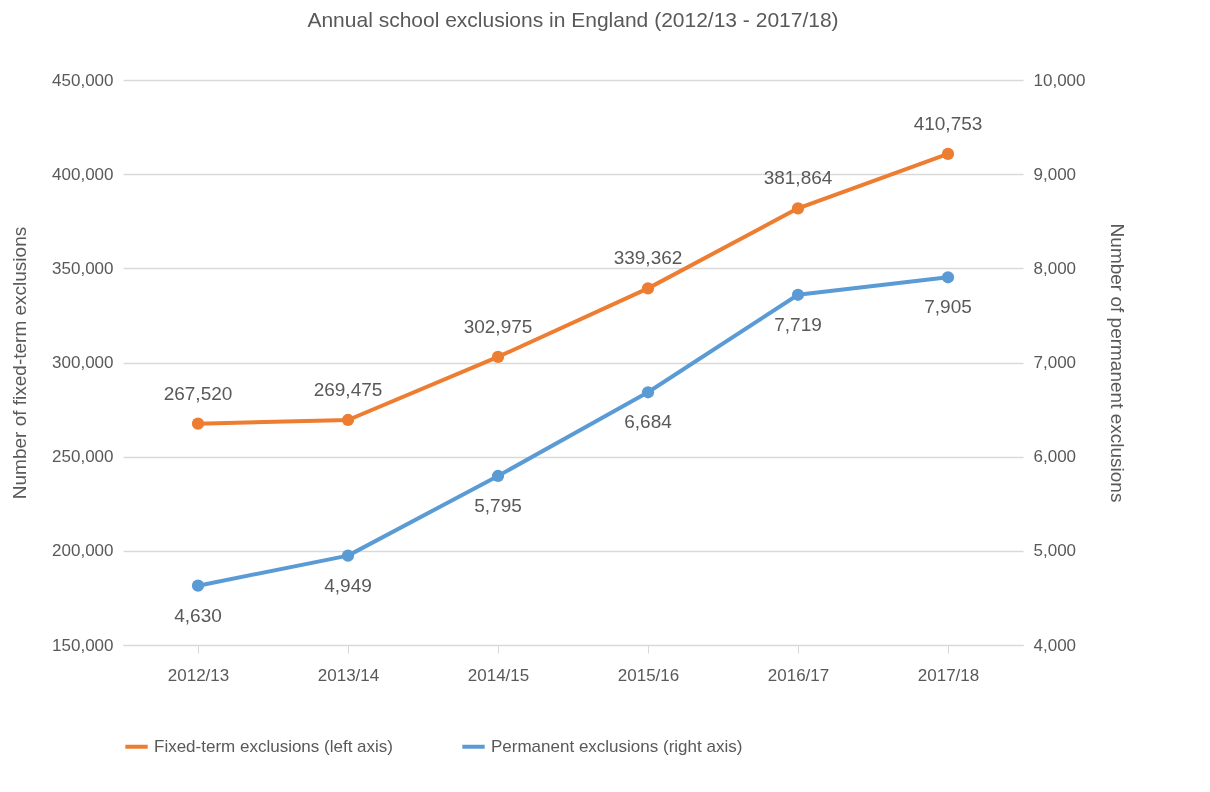 This screenshot has width=1210, height=792. Describe the element at coordinates (1055, 362) in the screenshot. I see `y2-tick-label: 7,000` at that location.